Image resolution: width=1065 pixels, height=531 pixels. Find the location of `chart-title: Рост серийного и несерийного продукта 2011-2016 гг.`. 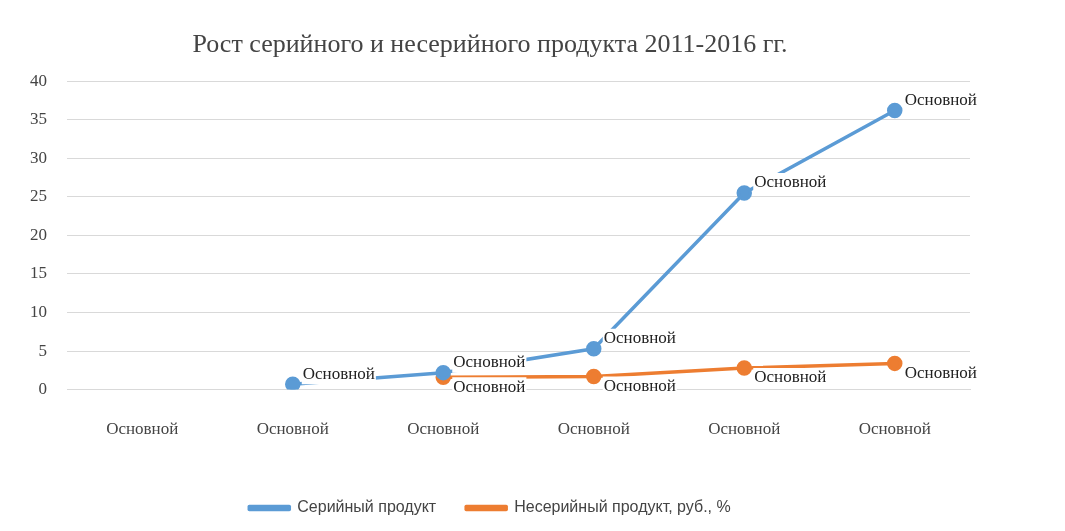

chart-title: Рост серийного и несерийного продукта 2011-2016 гг. is located at coordinates (490, 44).